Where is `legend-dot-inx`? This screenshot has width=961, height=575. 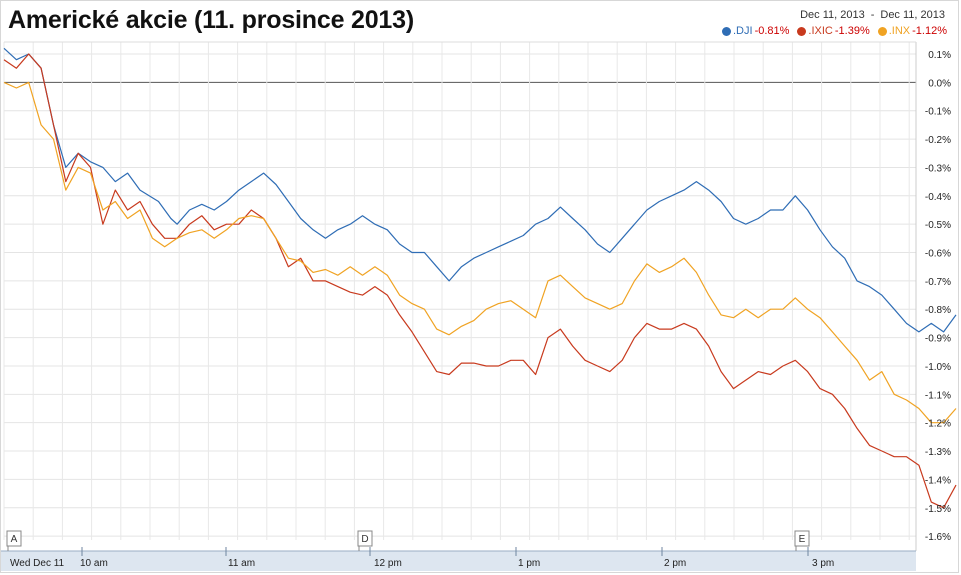
legend-dot-inx is located at coordinates (882, 31).